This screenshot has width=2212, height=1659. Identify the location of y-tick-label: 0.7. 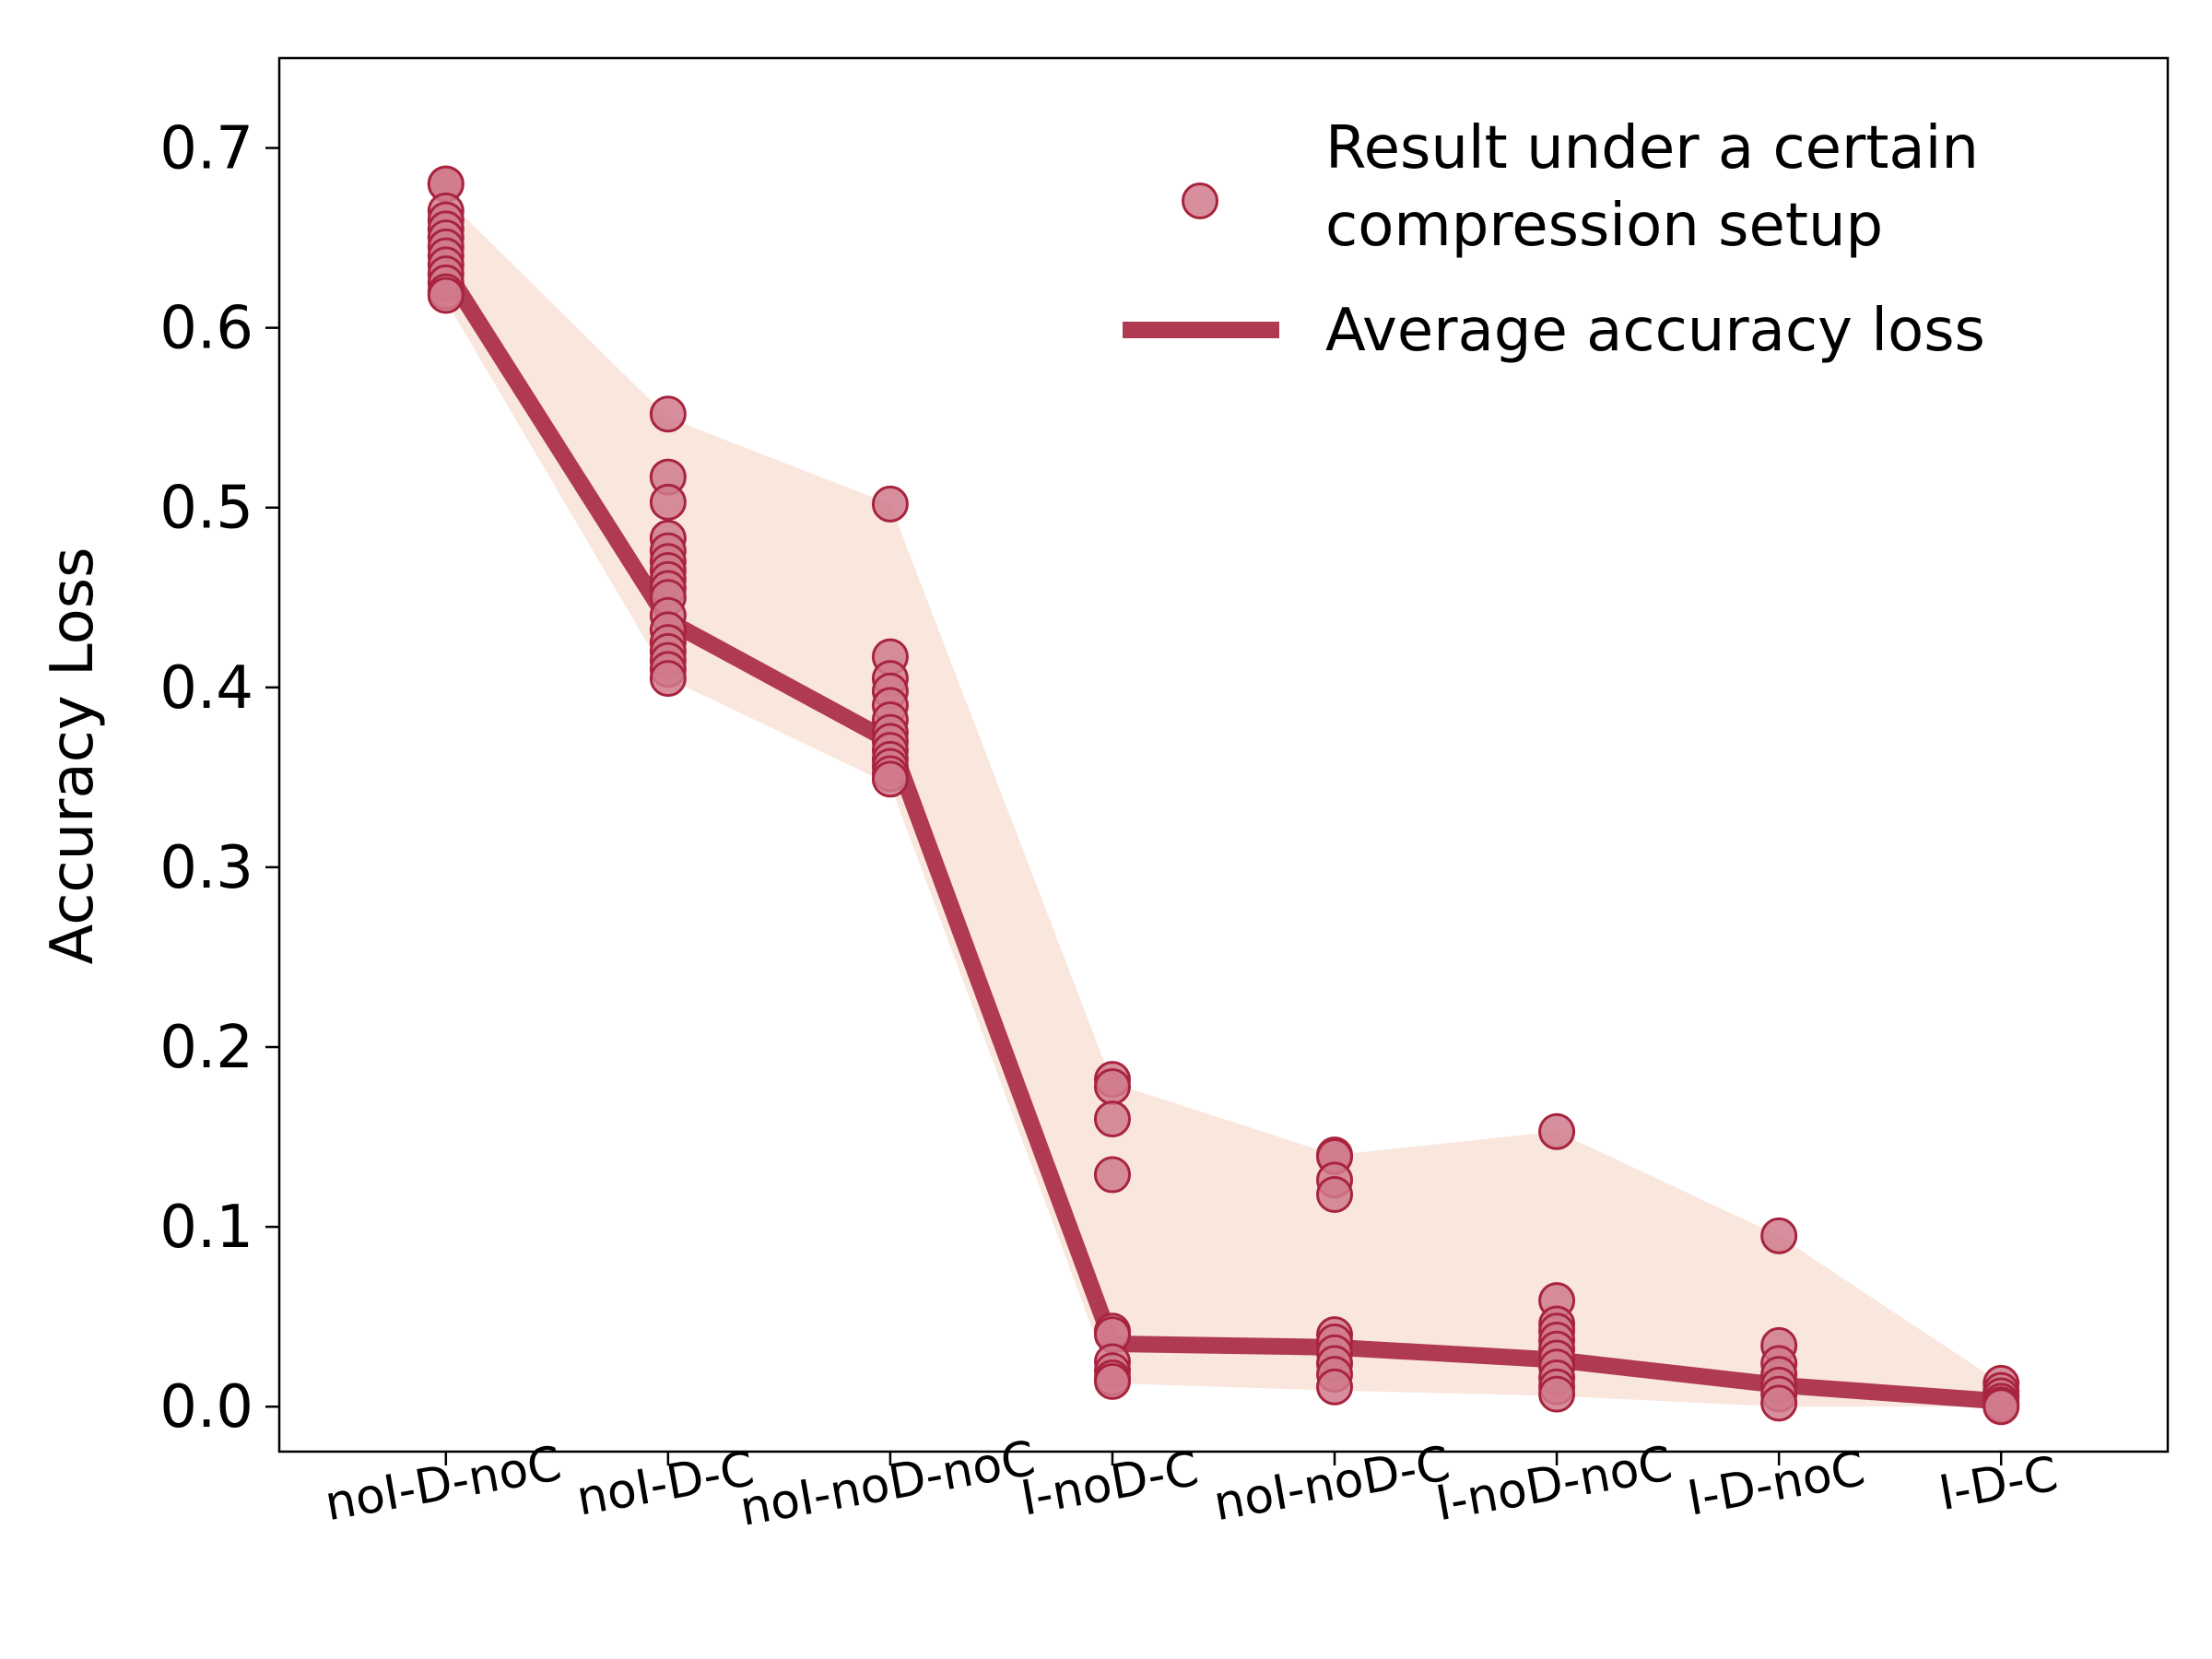
(206, 149).